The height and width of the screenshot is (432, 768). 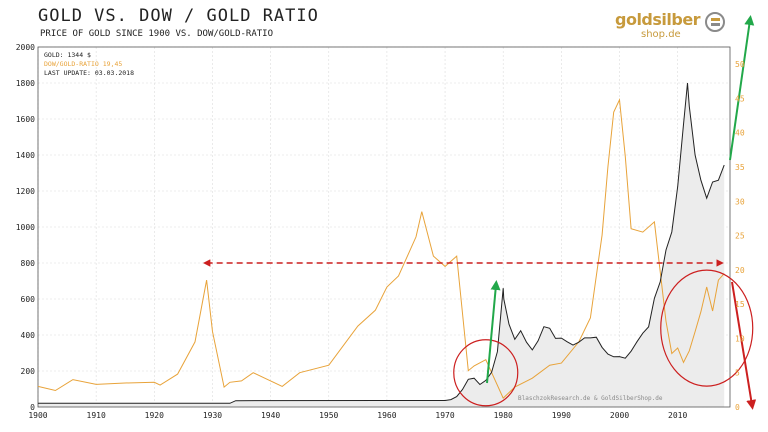 What do you see at coordinates (328, 415) in the screenshot?
I see `tick-label-x: 1950` at bounding box center [328, 415].